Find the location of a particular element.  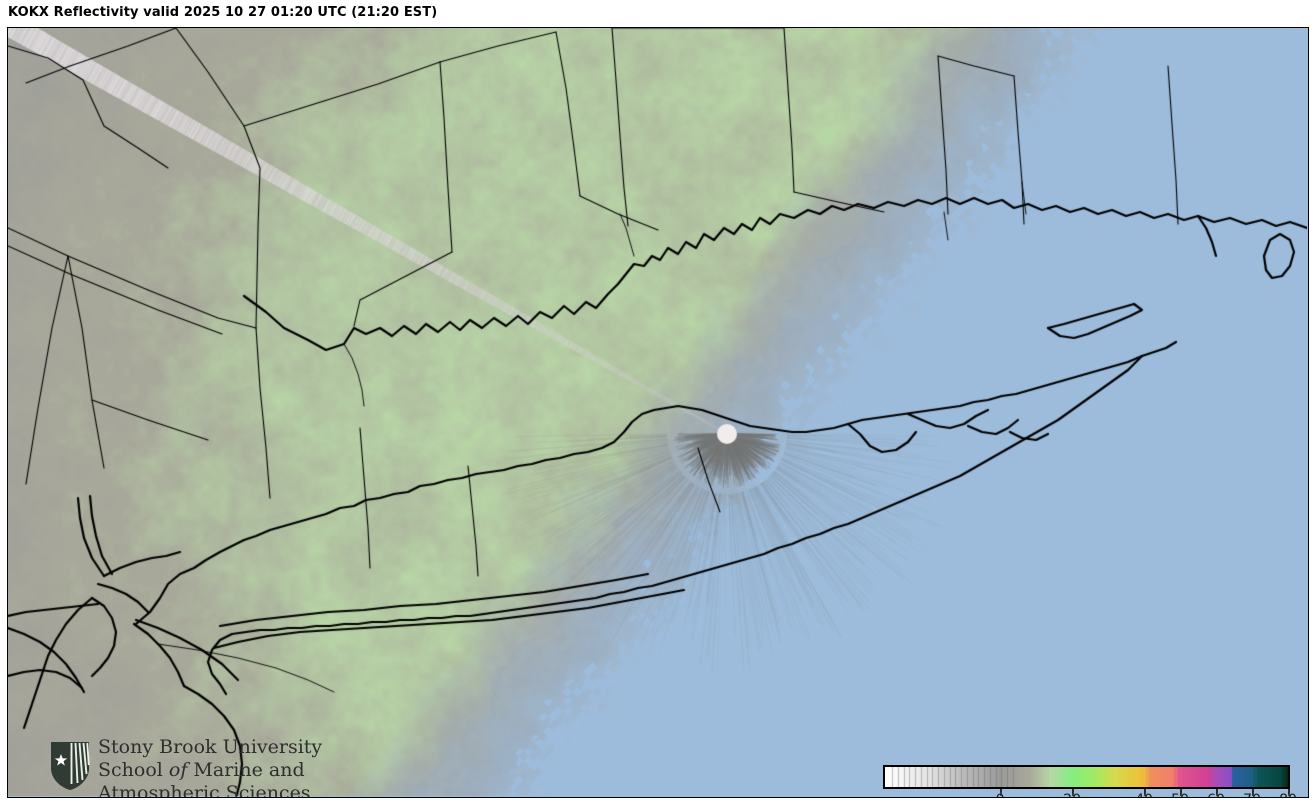

colorbar-tick-label: 60 is located at coordinates (1216, 794).